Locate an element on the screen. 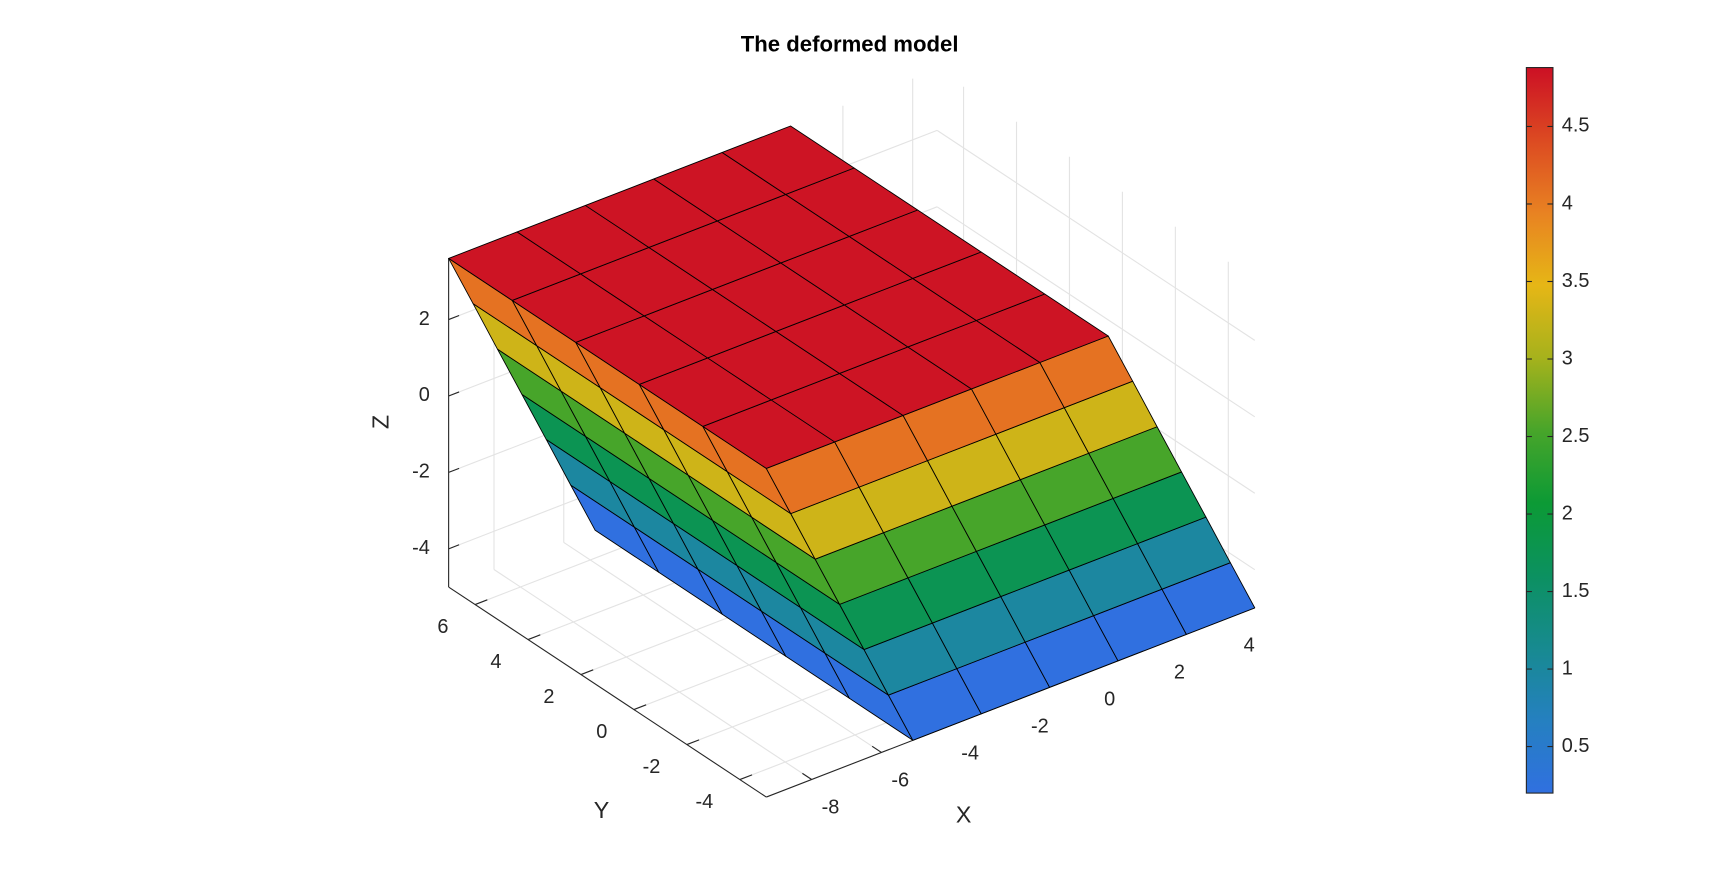 Image resolution: width=1728 pixels, height=888 pixels. colorbar: 0.5 1 1.5 2 2.5 3 3.5 4 4.5 is located at coordinates (1557, 430).